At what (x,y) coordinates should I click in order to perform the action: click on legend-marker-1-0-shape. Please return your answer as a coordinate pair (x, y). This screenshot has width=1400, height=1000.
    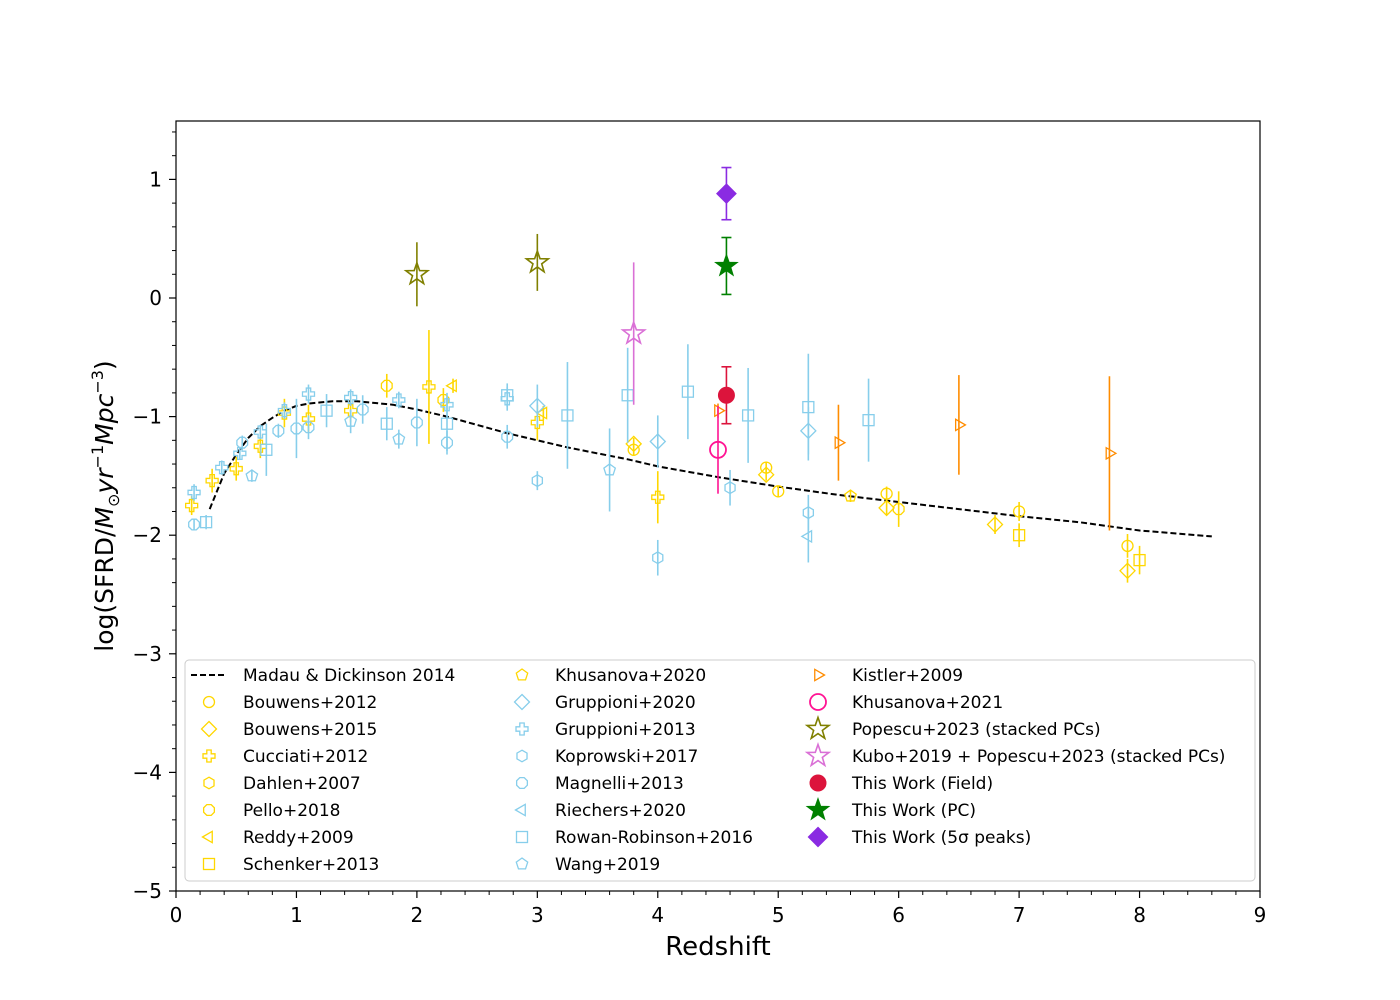
    Looking at the image, I should click on (522, 674).